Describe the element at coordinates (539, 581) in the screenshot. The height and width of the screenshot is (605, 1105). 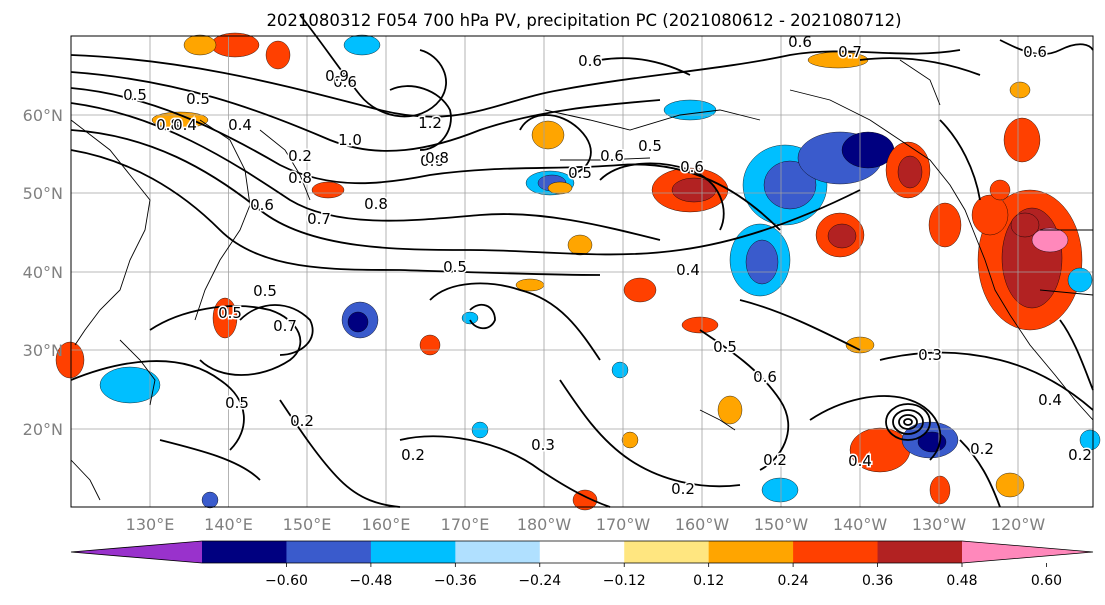
I see `colorbar-tick-label: −0.24` at that location.